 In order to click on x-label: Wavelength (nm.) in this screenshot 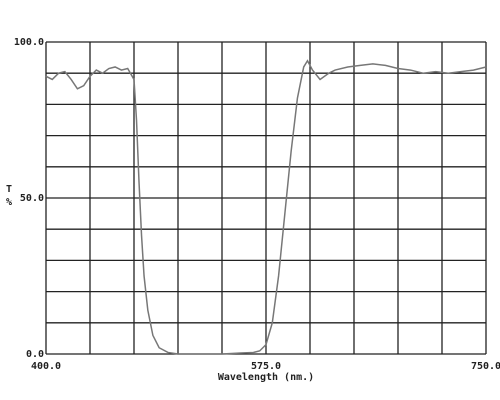, I will do `click(266, 377)`.